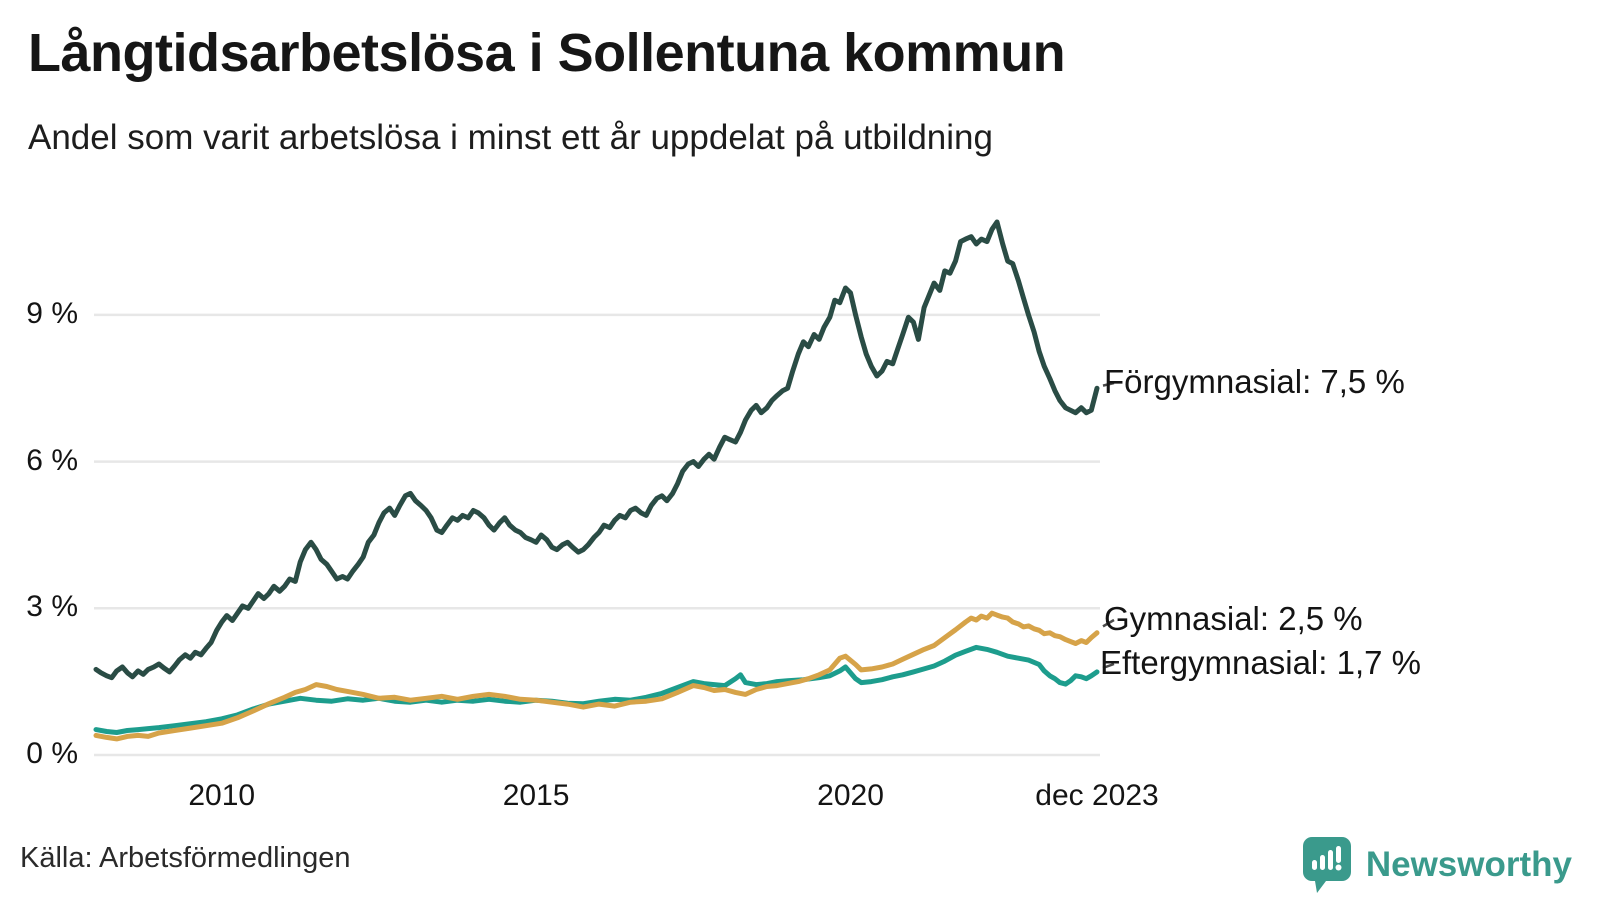 The image size is (1600, 900). What do you see at coordinates (222, 795) in the screenshot?
I see `x-tick-label: 2010` at bounding box center [222, 795].